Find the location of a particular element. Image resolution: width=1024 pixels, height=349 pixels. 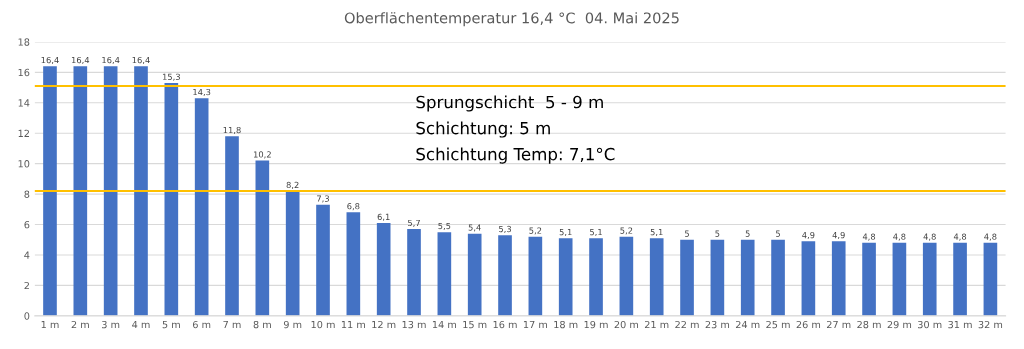

x-tick-label: 21 m is located at coordinates (656, 324).